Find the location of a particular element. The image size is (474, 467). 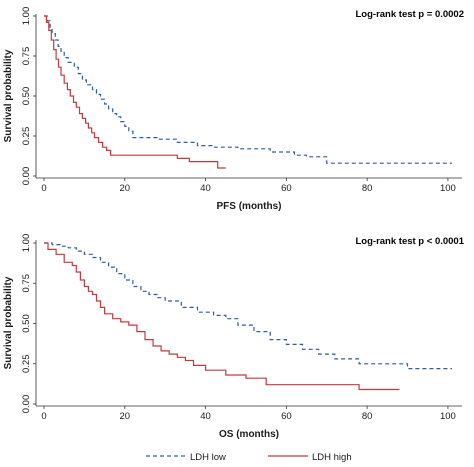

pfs-x-tick-label: 0 is located at coordinates (43, 188).